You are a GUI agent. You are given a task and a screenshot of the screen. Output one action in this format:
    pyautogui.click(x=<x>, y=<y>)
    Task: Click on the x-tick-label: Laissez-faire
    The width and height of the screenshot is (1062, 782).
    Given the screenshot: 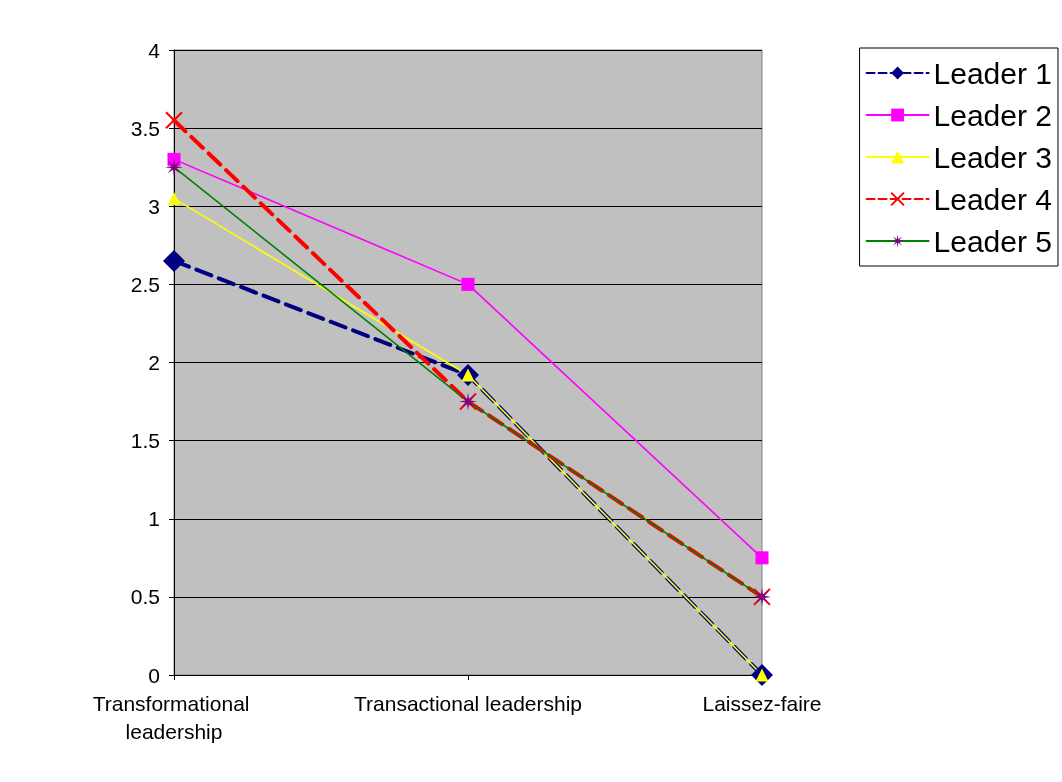 What is the action you would take?
    pyautogui.click(x=762, y=703)
    